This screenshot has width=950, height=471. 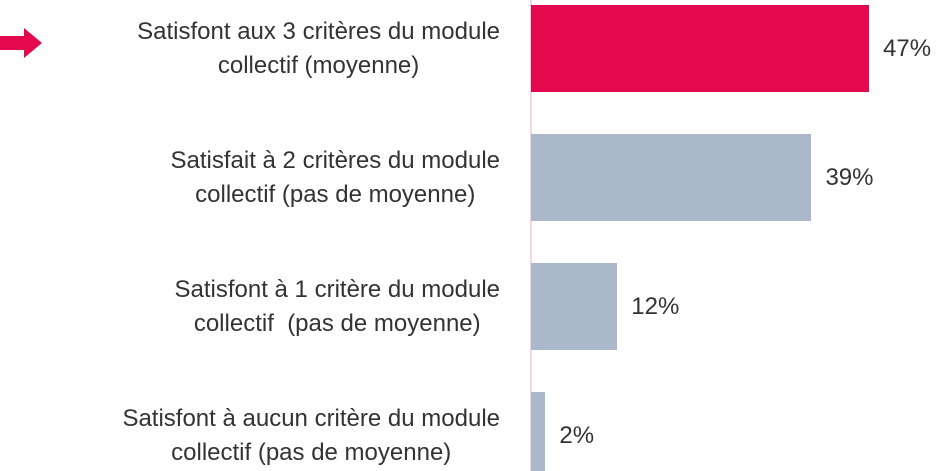 I want to click on value-label: 12%, so click(x=655, y=306).